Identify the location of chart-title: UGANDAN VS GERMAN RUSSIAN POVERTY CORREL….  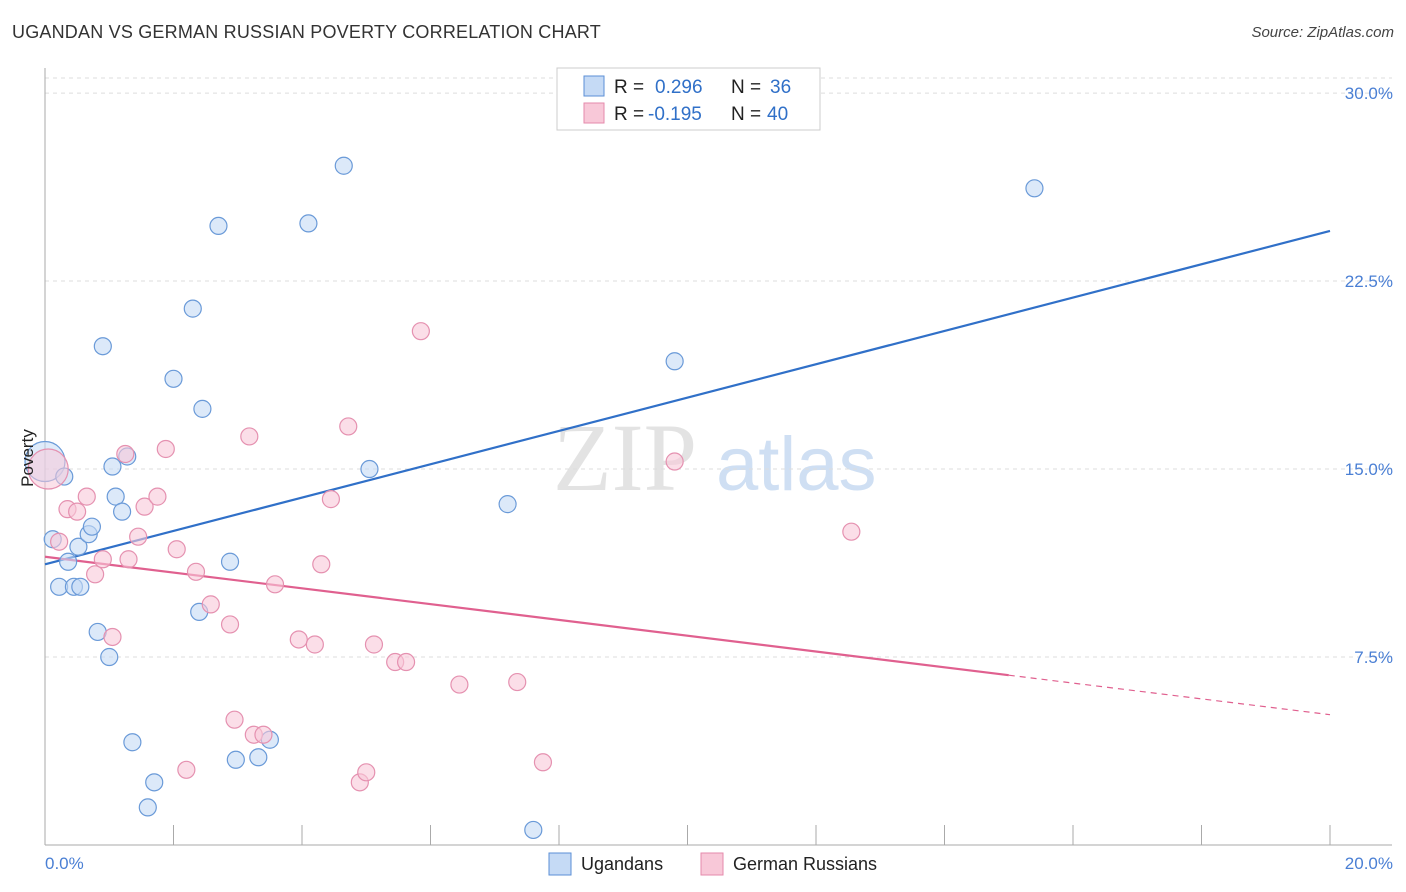
(306, 32).